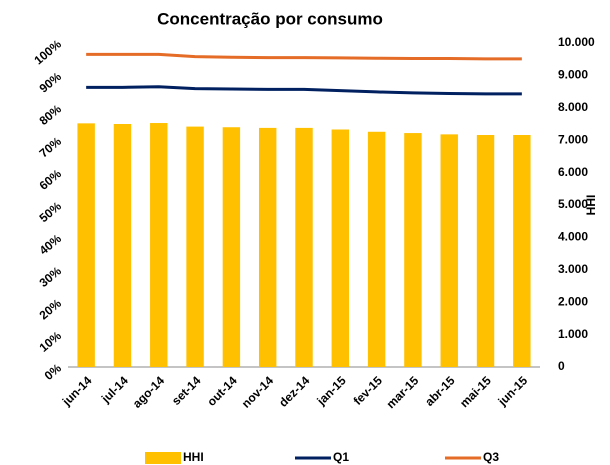 The height and width of the screenshot is (465, 610). Describe the element at coordinates (368, 390) in the screenshot. I see `x-tick-label: fev-15` at that location.